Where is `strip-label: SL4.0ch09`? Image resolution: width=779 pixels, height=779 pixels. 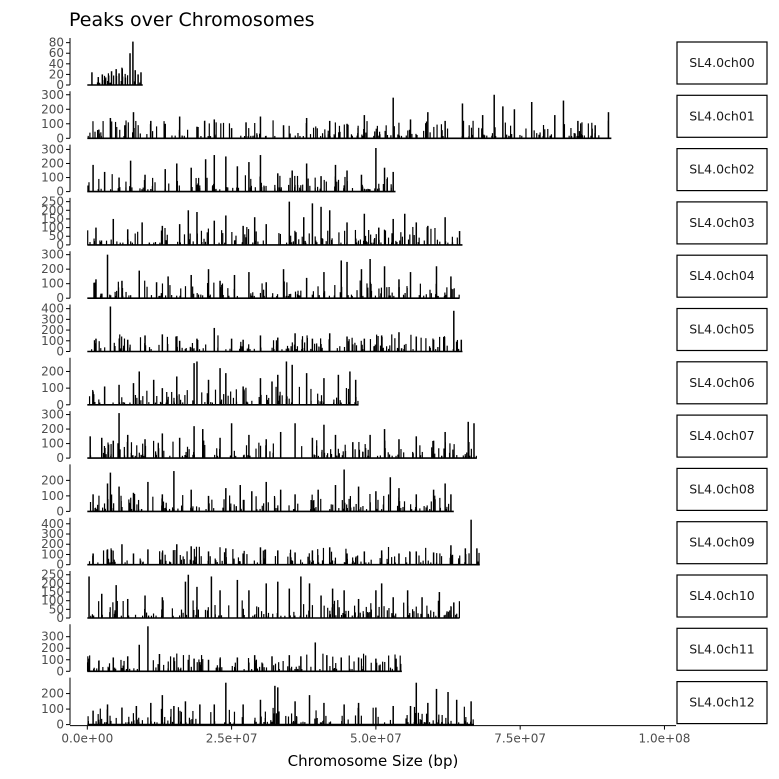 strip-label: SL4.0ch09 is located at coordinates (722, 542).